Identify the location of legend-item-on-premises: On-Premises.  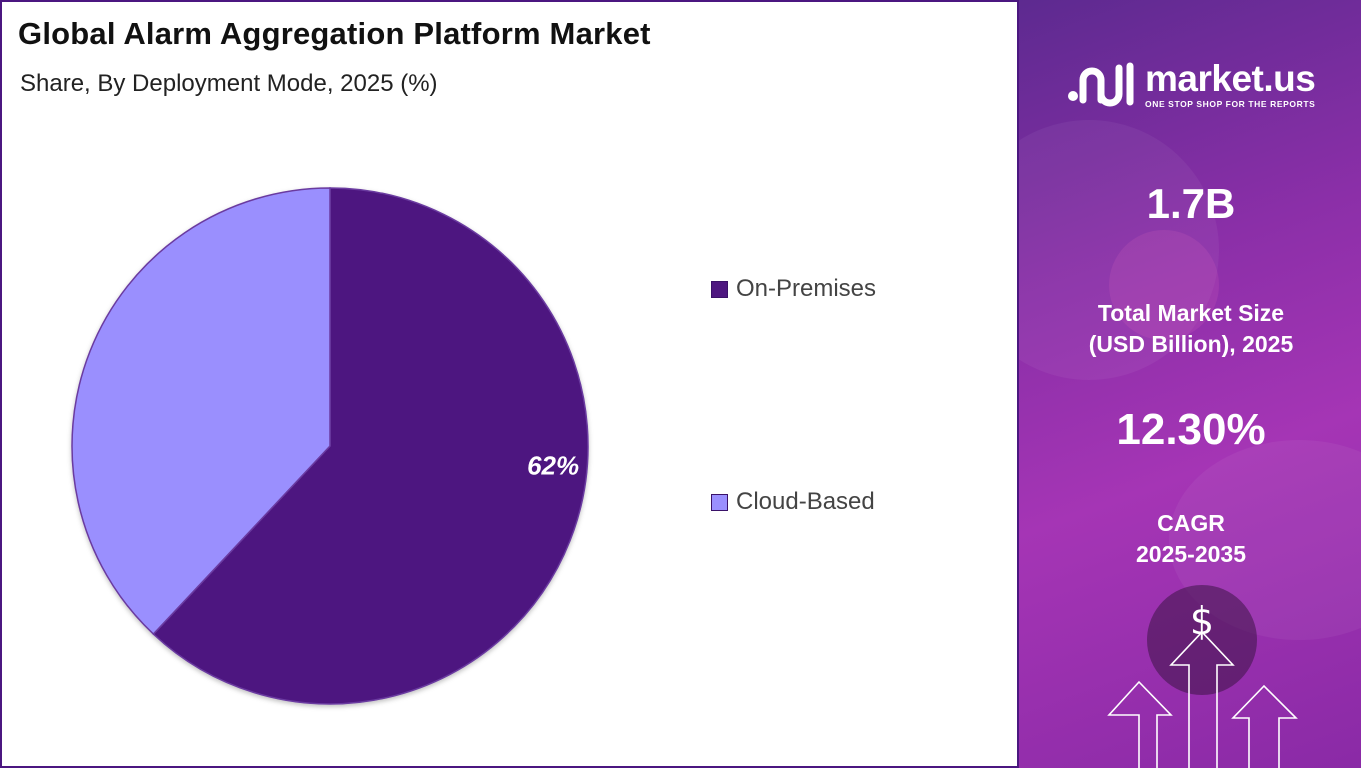
(793, 289).